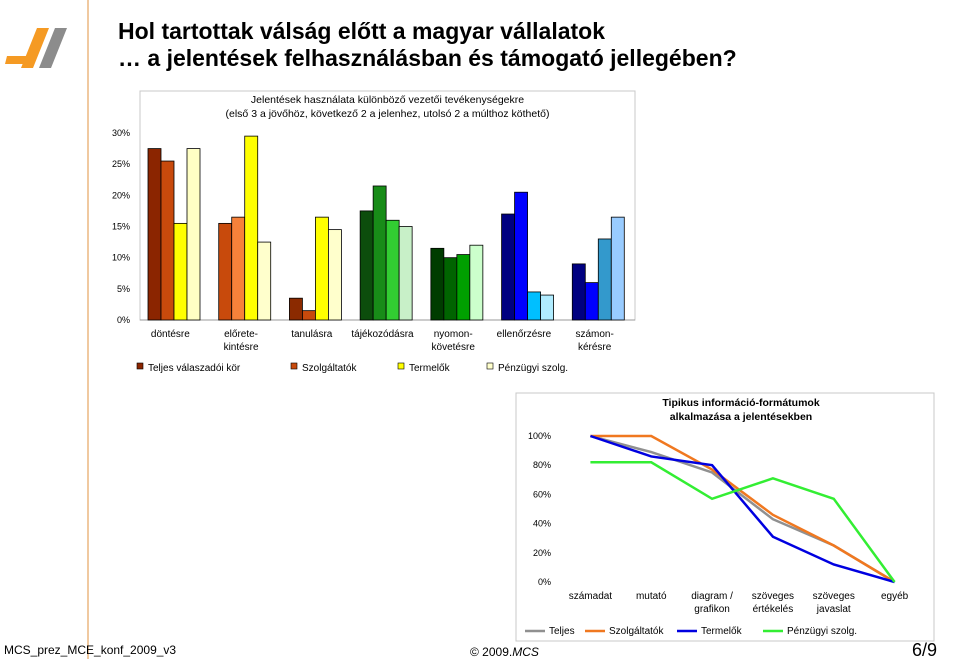 The height and width of the screenshot is (661, 960). I want to click on copyright-text: © 2009., so click(491, 652).